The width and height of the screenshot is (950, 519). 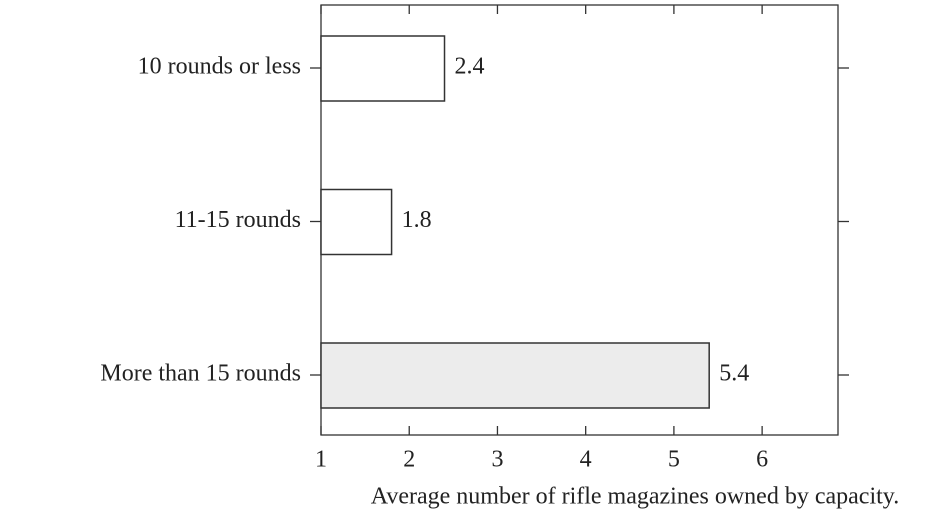 I want to click on x-tick-label: 3, so click(x=497, y=460).